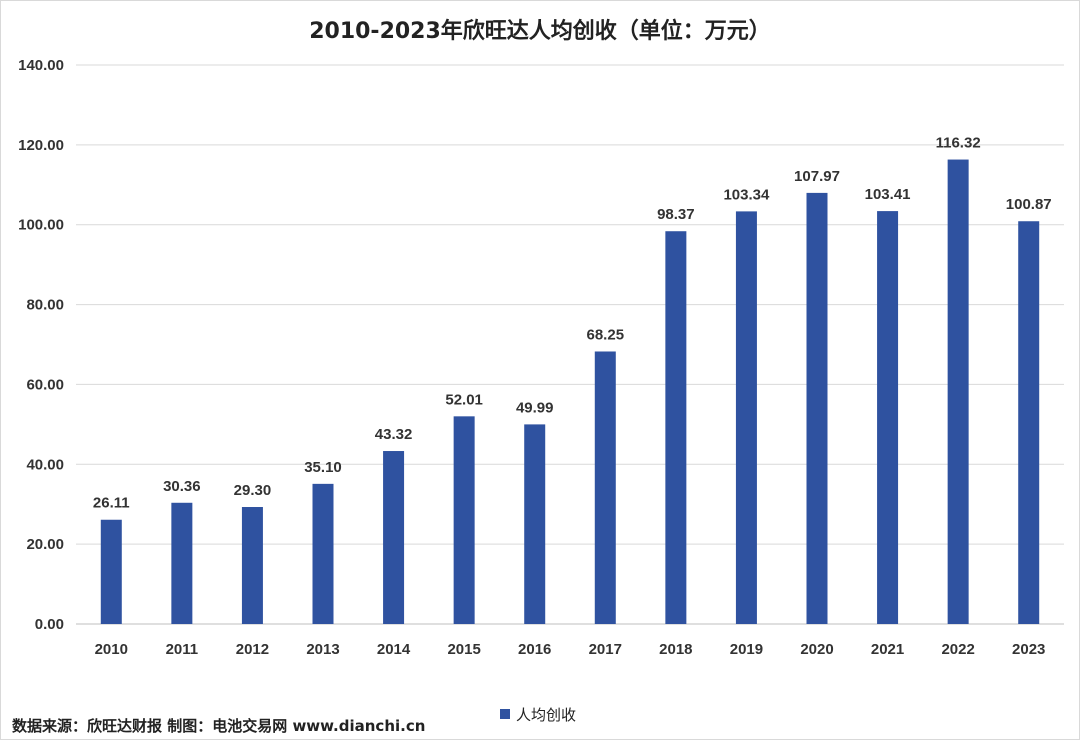 Image resolution: width=1080 pixels, height=740 pixels. Describe the element at coordinates (605, 649) in the screenshot. I see `x-tick-label-2017: 2017` at that location.